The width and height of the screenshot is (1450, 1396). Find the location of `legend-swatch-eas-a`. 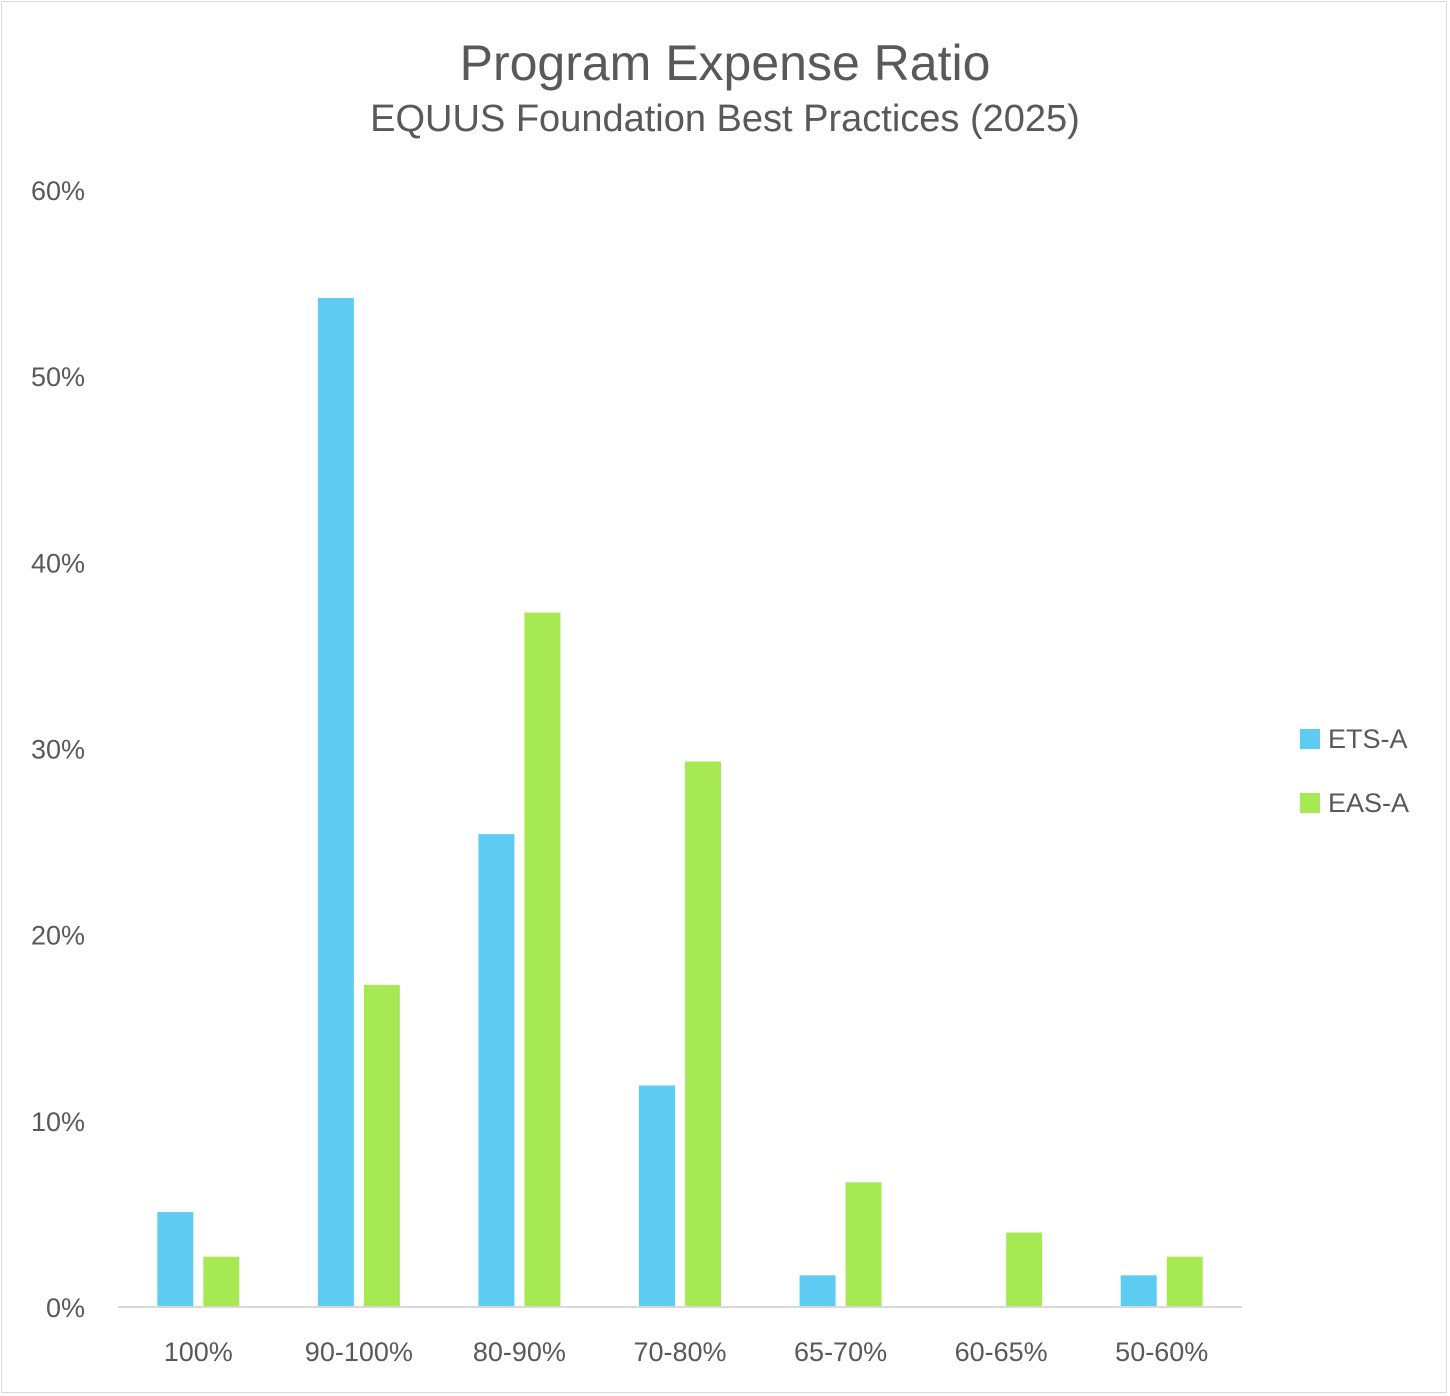

legend-swatch-eas-a is located at coordinates (1310, 803).